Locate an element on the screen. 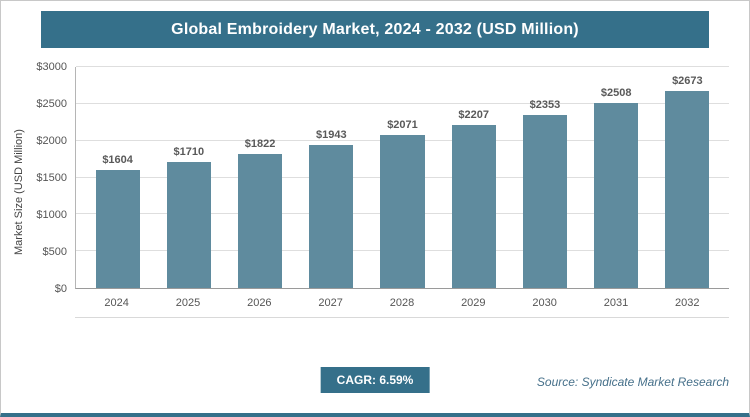 Image resolution: width=750 pixels, height=417 pixels. x-axis-labels: 2024 2025 2026 2027 2028 2029 2030 2031 2032 is located at coordinates (402, 303).